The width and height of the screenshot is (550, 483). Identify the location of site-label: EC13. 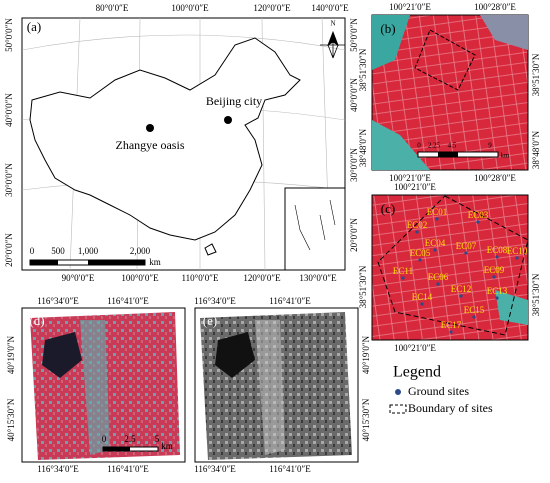
(497, 291).